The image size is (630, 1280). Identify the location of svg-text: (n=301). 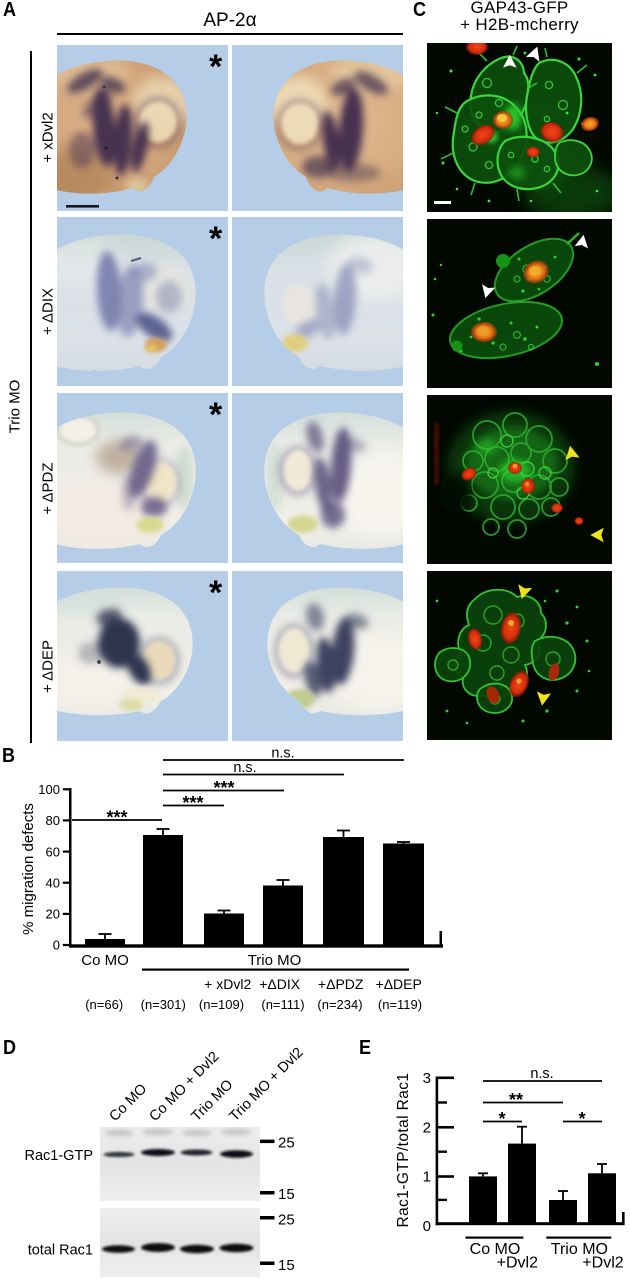
(163, 1004).